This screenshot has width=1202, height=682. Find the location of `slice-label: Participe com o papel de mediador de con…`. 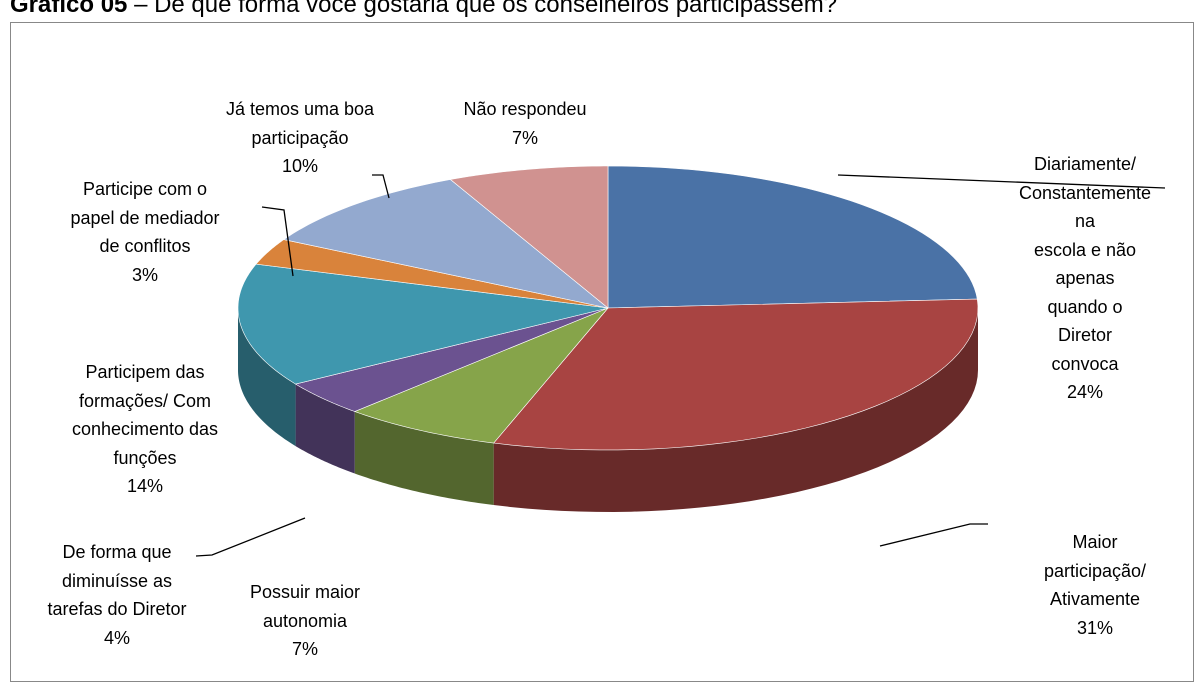

slice-label: Participe com o papel de mediador de con… is located at coordinates (144, 232).